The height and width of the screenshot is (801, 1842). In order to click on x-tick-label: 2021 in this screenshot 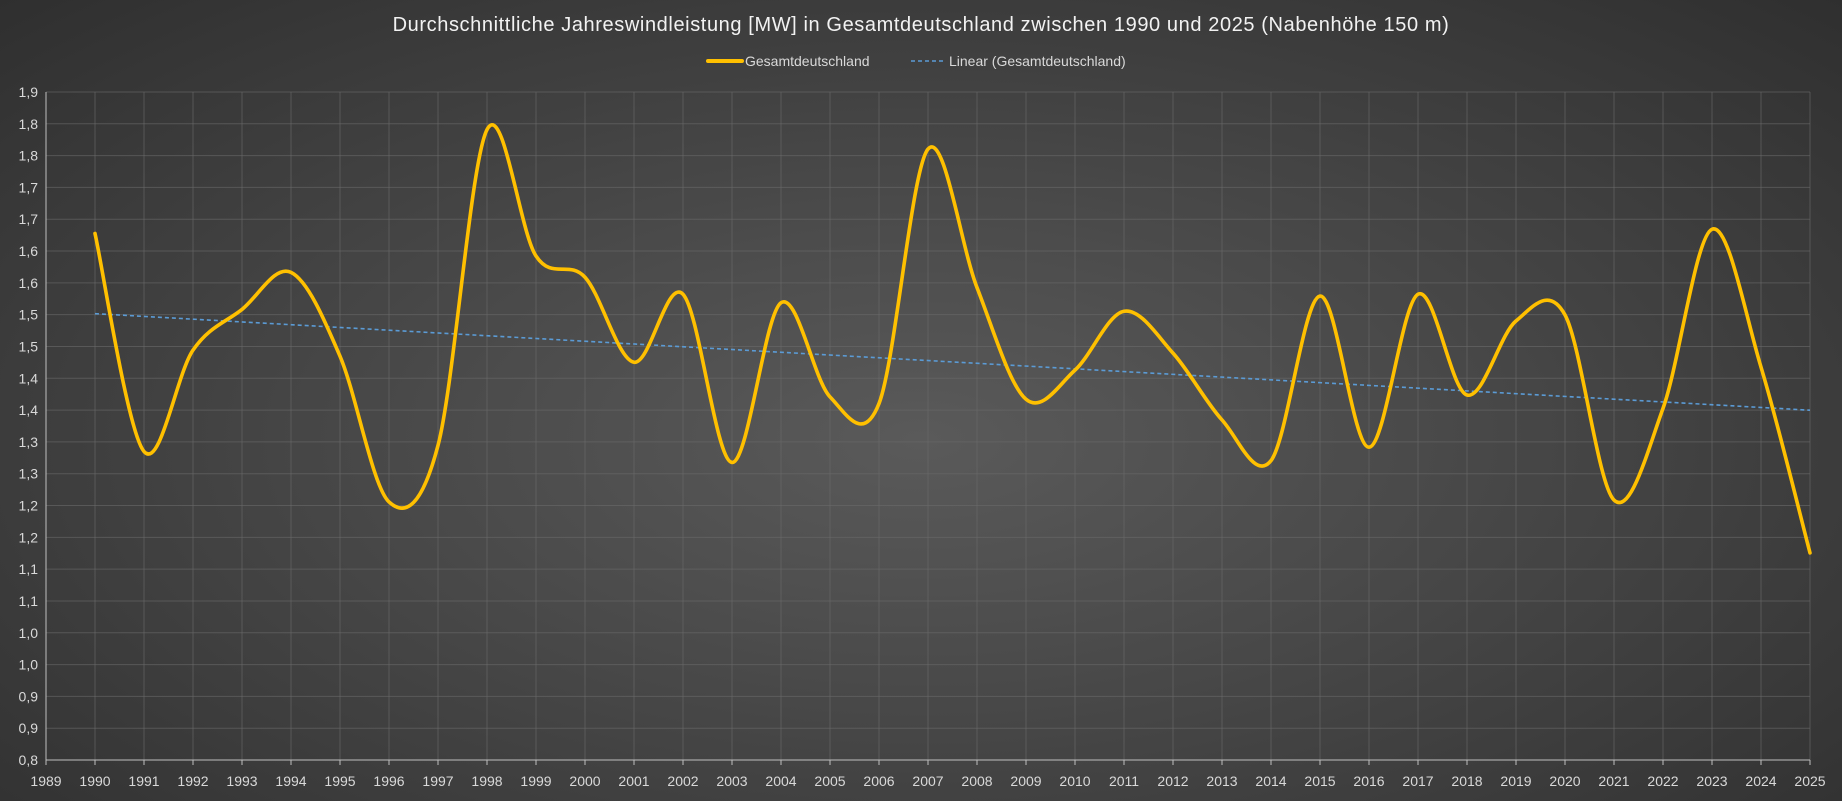, I will do `click(1613, 781)`.